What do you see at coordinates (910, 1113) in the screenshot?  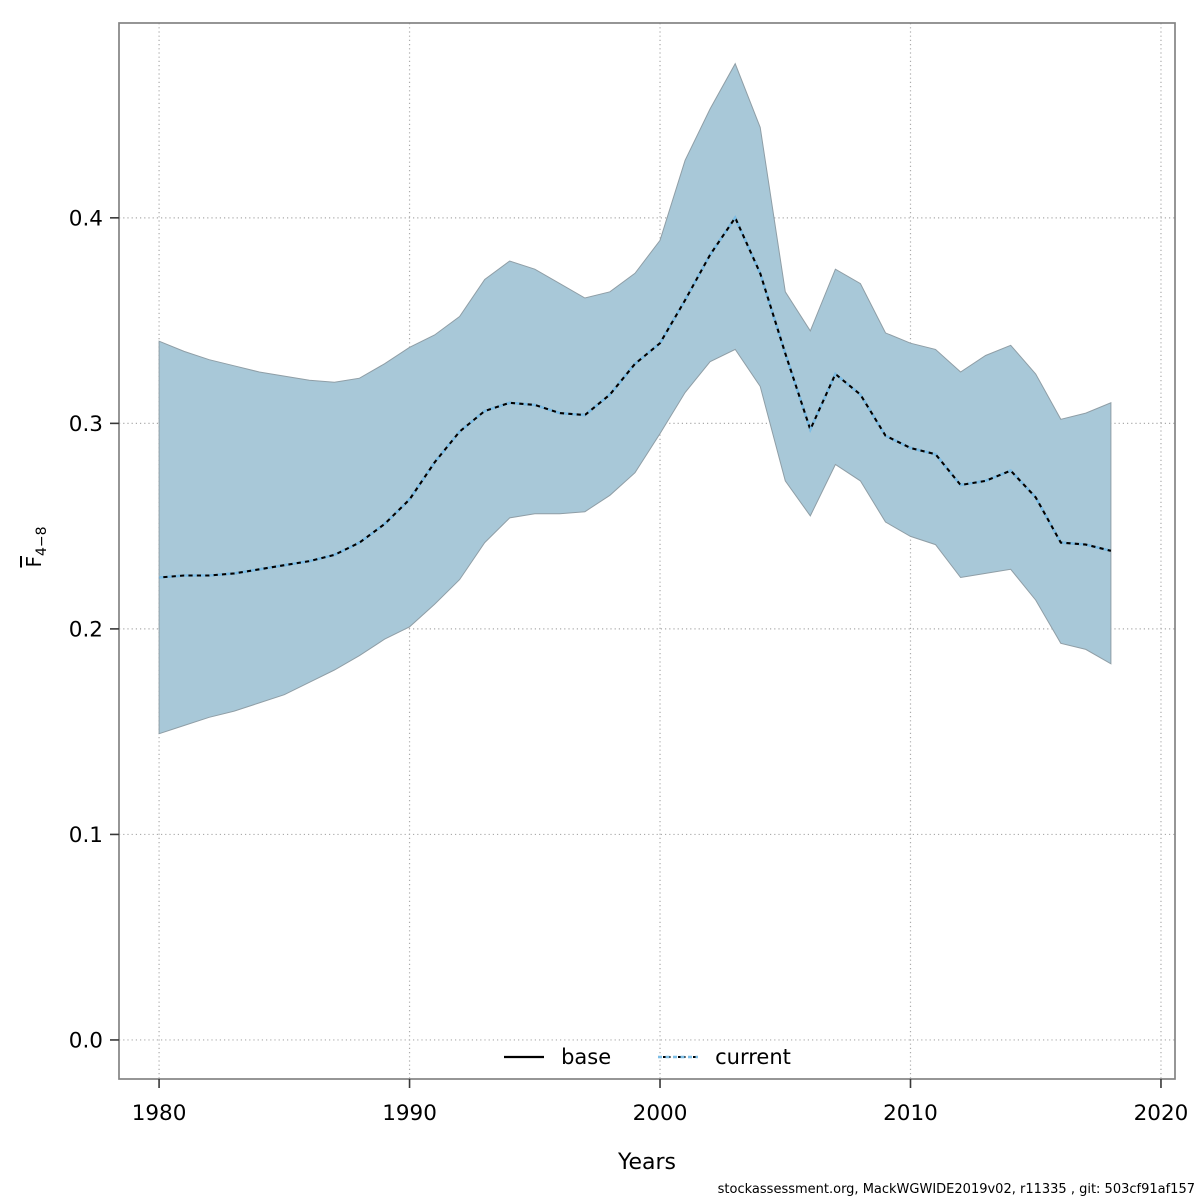 I see `x-tick-label: 2010` at bounding box center [910, 1113].